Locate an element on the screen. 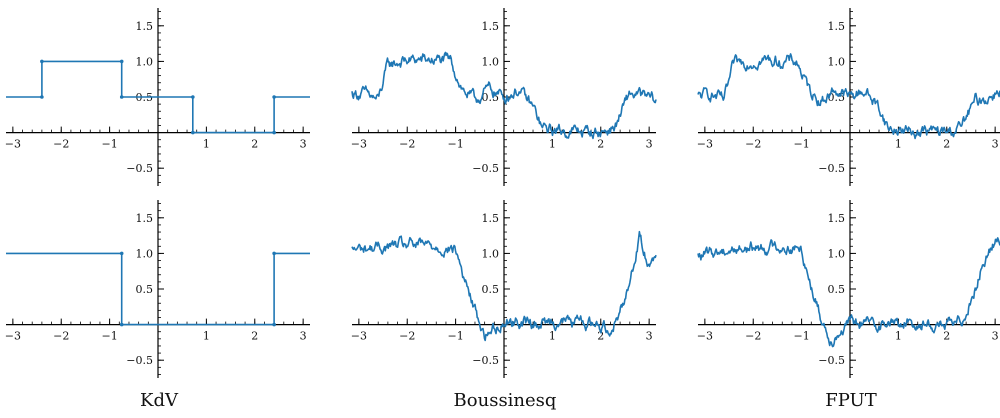 This screenshot has width=1000, height=418. column-title-boussinesq: Boussinesq is located at coordinates (505, 400).